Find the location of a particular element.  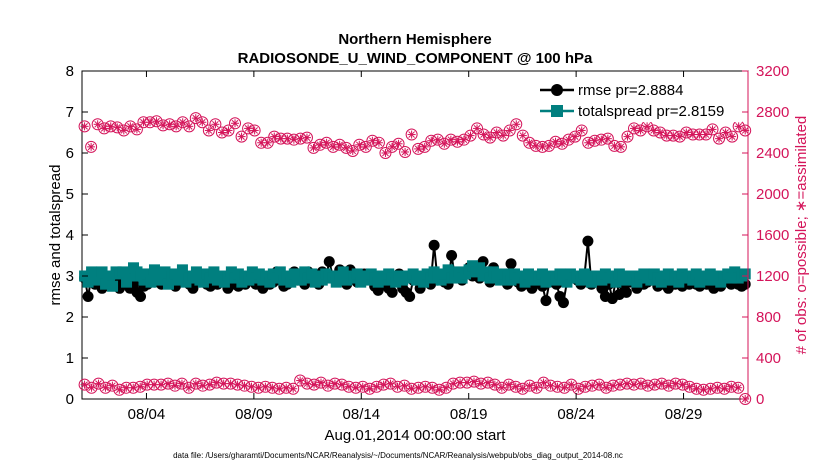

y-tick-label: 8 is located at coordinates (70, 71).